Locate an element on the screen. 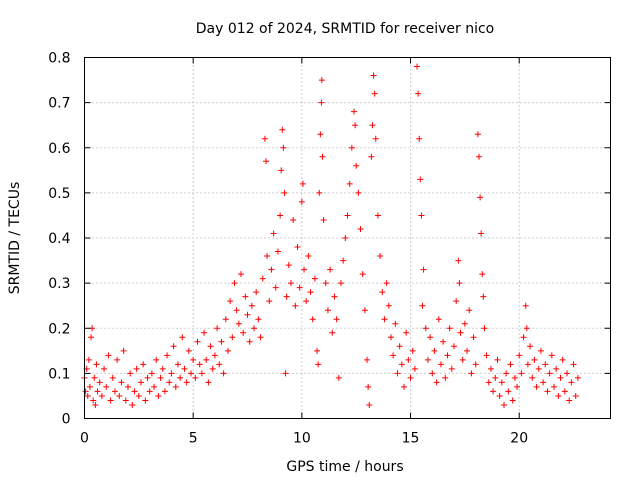 This screenshot has width=640, height=480. x-tick-label: 20 is located at coordinates (519, 439).